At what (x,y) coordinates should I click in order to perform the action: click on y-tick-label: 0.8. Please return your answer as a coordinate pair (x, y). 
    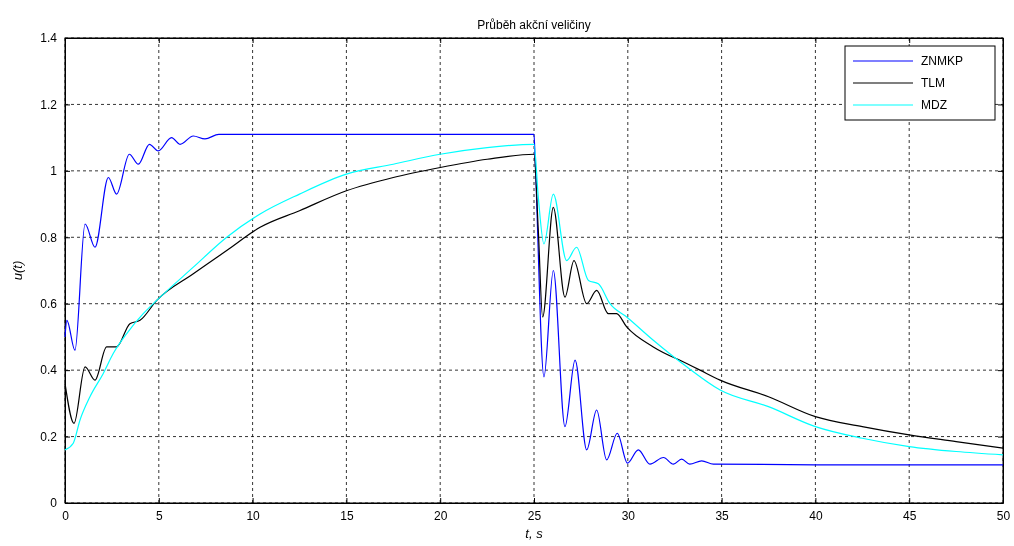
    Looking at the image, I should click on (49, 237).